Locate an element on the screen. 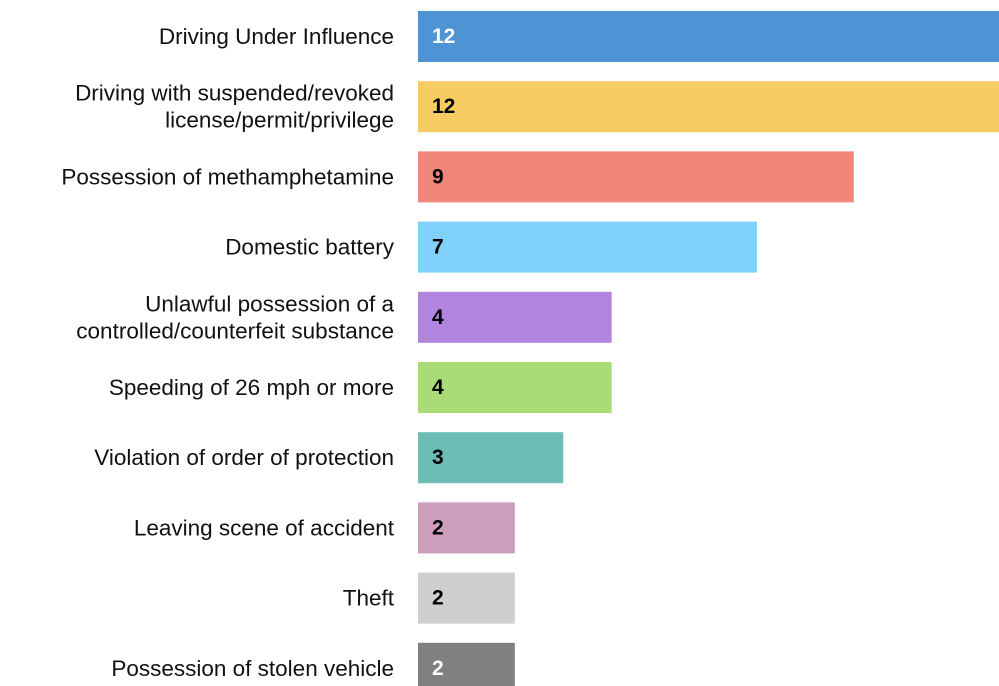  category-label-line: Driving Under Influence is located at coordinates (276, 36).